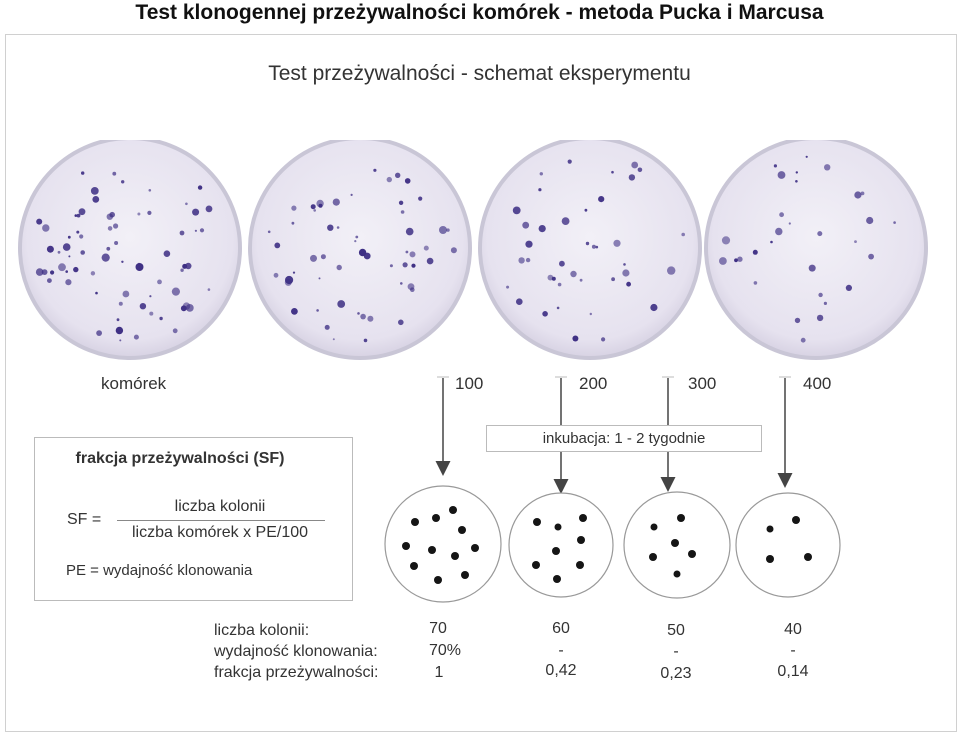 The height and width of the screenshot is (733, 959). I want to click on cells-label: komórek, so click(134, 383).